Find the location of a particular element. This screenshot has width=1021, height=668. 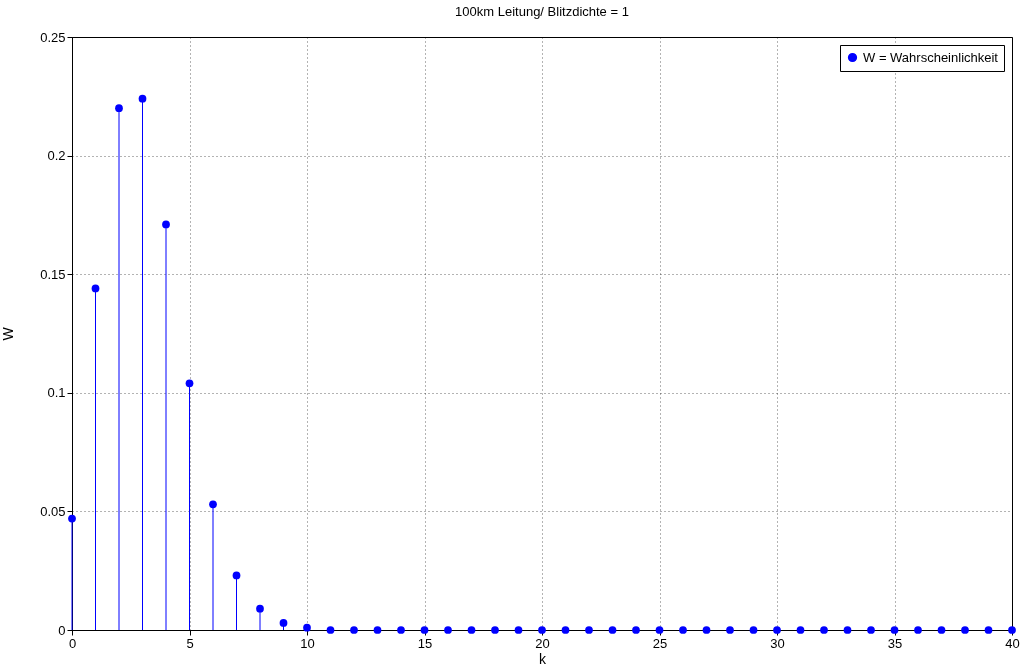

legend-label: W = Wahrscheinlichkeit is located at coordinates (931, 57).